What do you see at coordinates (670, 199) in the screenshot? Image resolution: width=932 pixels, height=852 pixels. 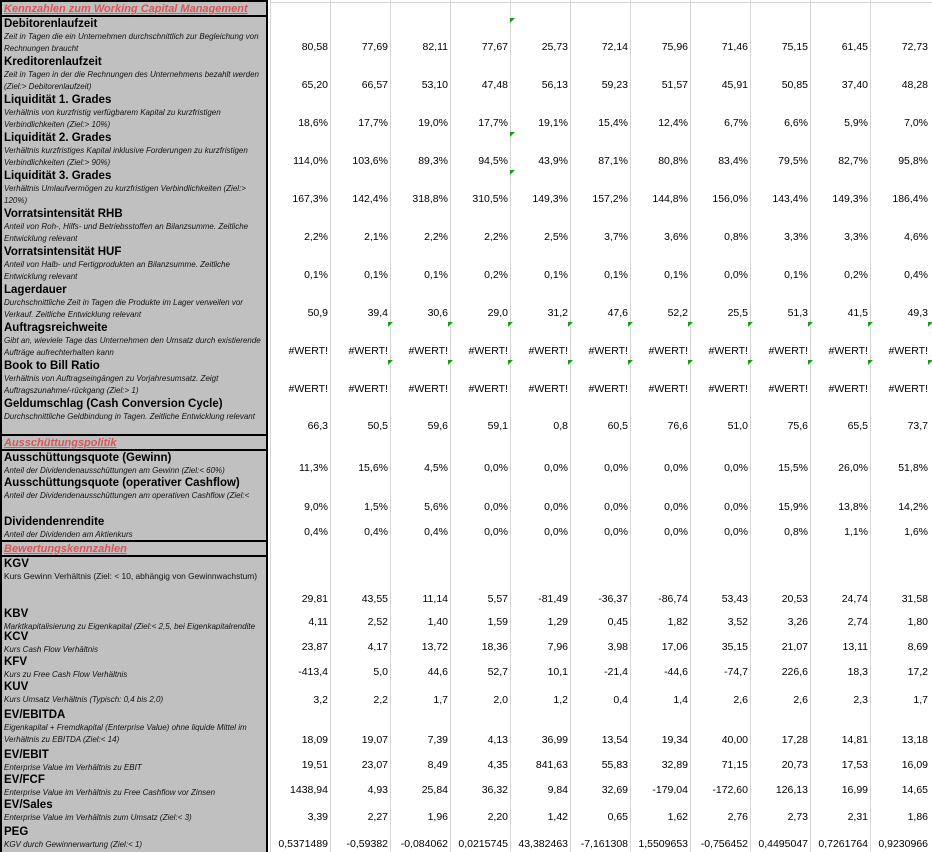 I see `value-cell: 144,8%` at bounding box center [670, 199].